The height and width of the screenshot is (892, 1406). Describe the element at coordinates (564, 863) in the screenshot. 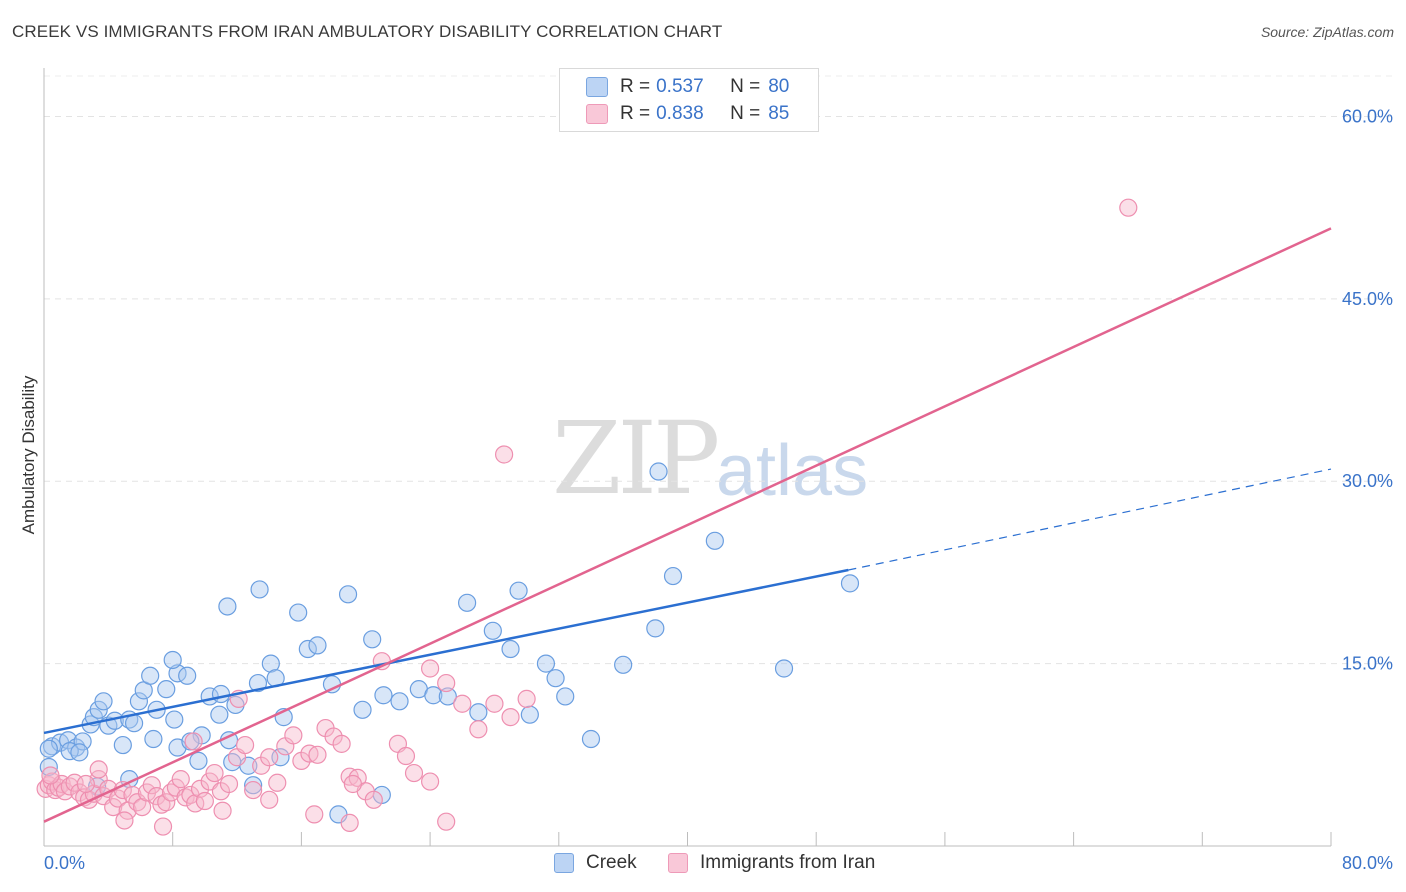

I see `creek-legend-swatch` at that location.